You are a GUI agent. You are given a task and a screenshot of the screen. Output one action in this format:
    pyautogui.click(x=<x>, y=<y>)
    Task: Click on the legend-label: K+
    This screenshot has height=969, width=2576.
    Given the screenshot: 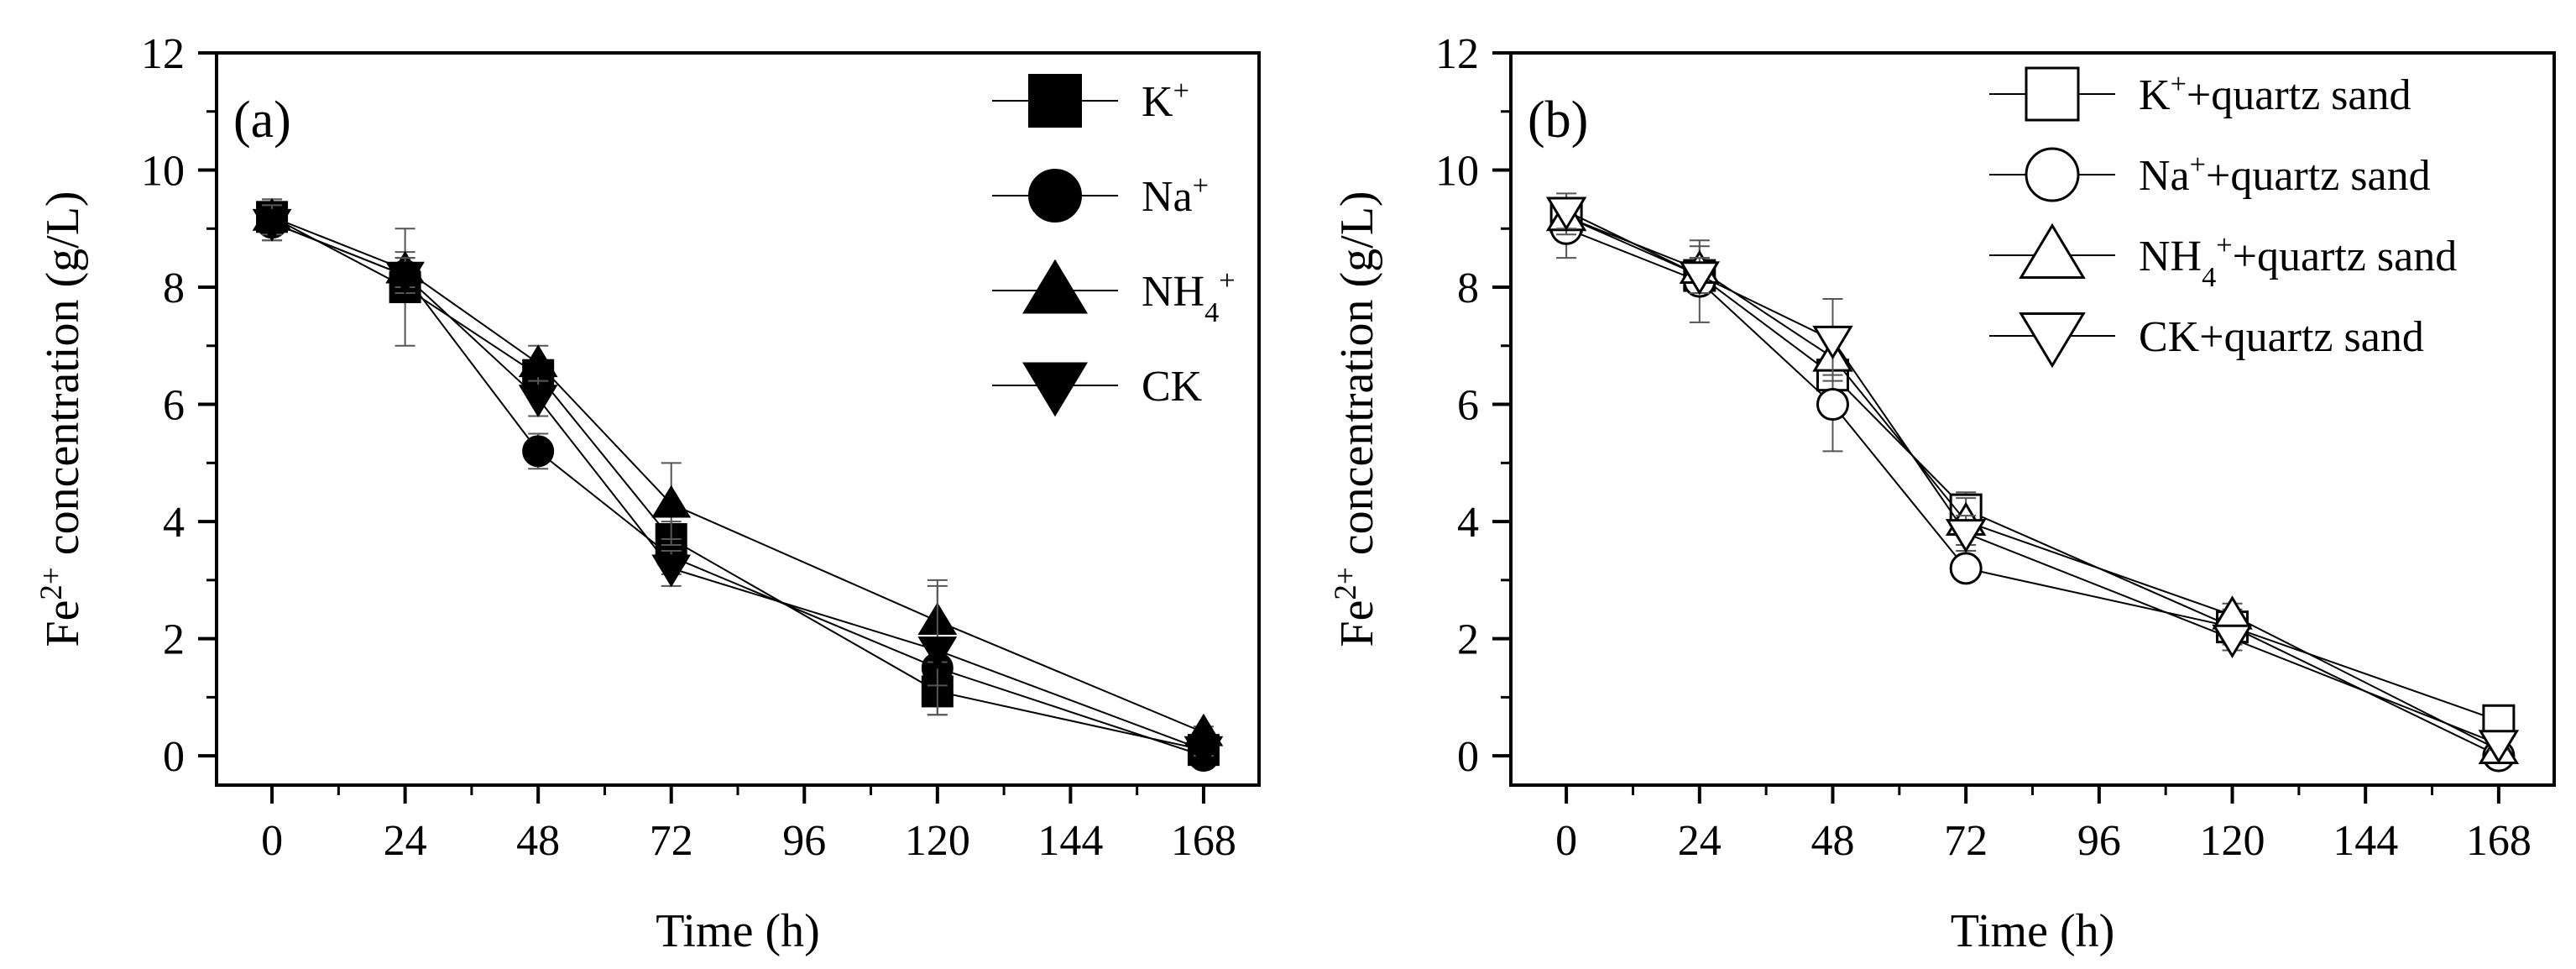 What is the action you would take?
    pyautogui.click(x=1165, y=101)
    